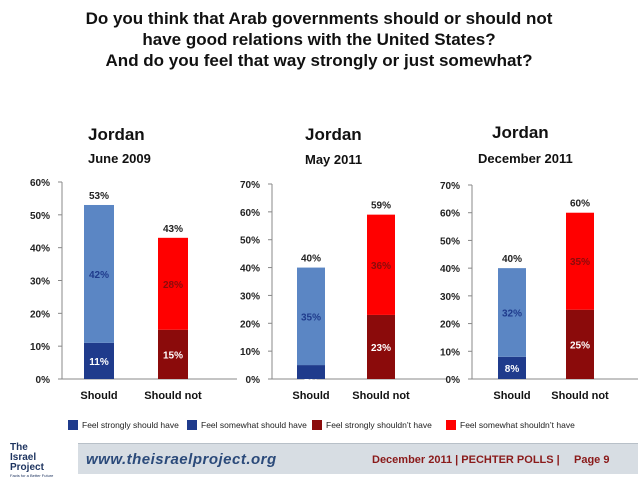  I want to click on polls-caption: December 2011 | PECHTER POLLS |, so click(466, 460).